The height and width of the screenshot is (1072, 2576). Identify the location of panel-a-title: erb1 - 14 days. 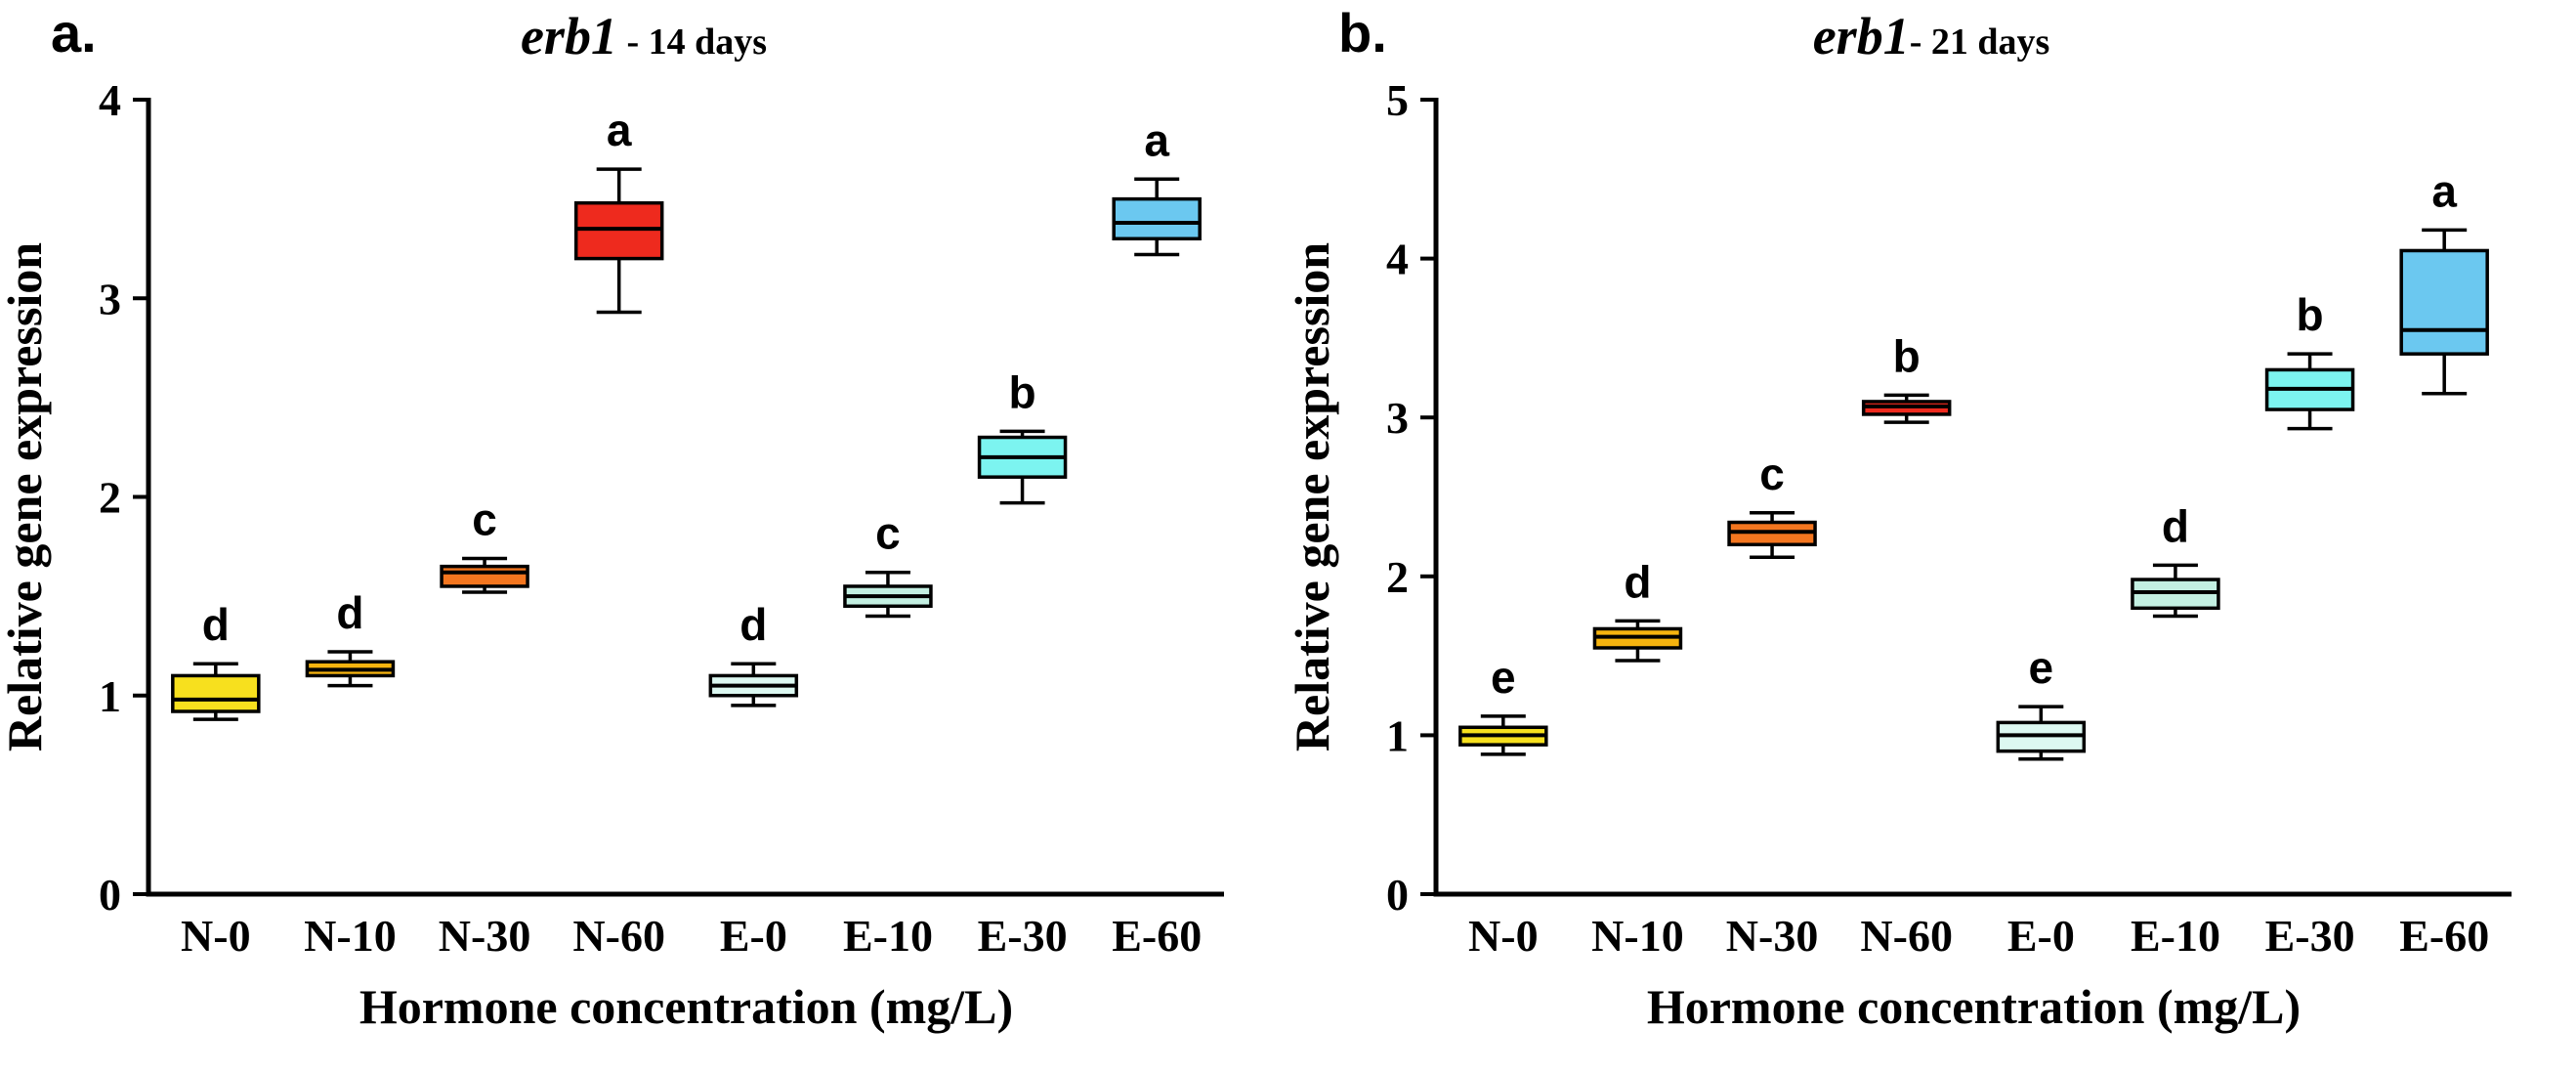
(644, 36).